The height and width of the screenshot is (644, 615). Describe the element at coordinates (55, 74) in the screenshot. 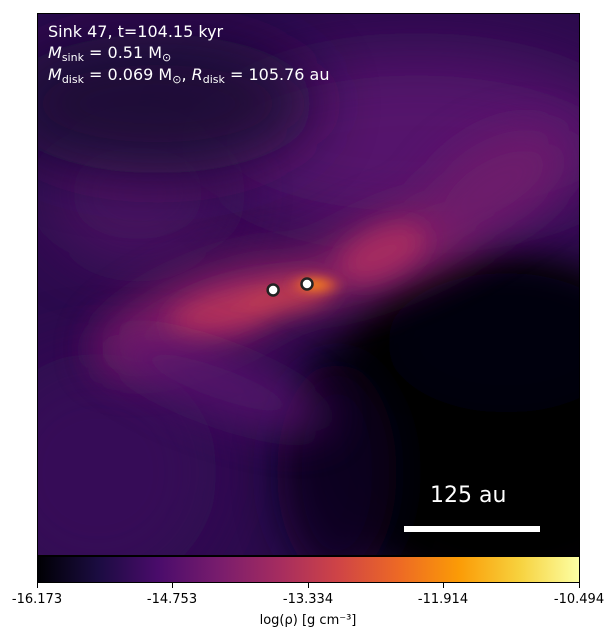

I see `disk-mass-symbol: M` at that location.